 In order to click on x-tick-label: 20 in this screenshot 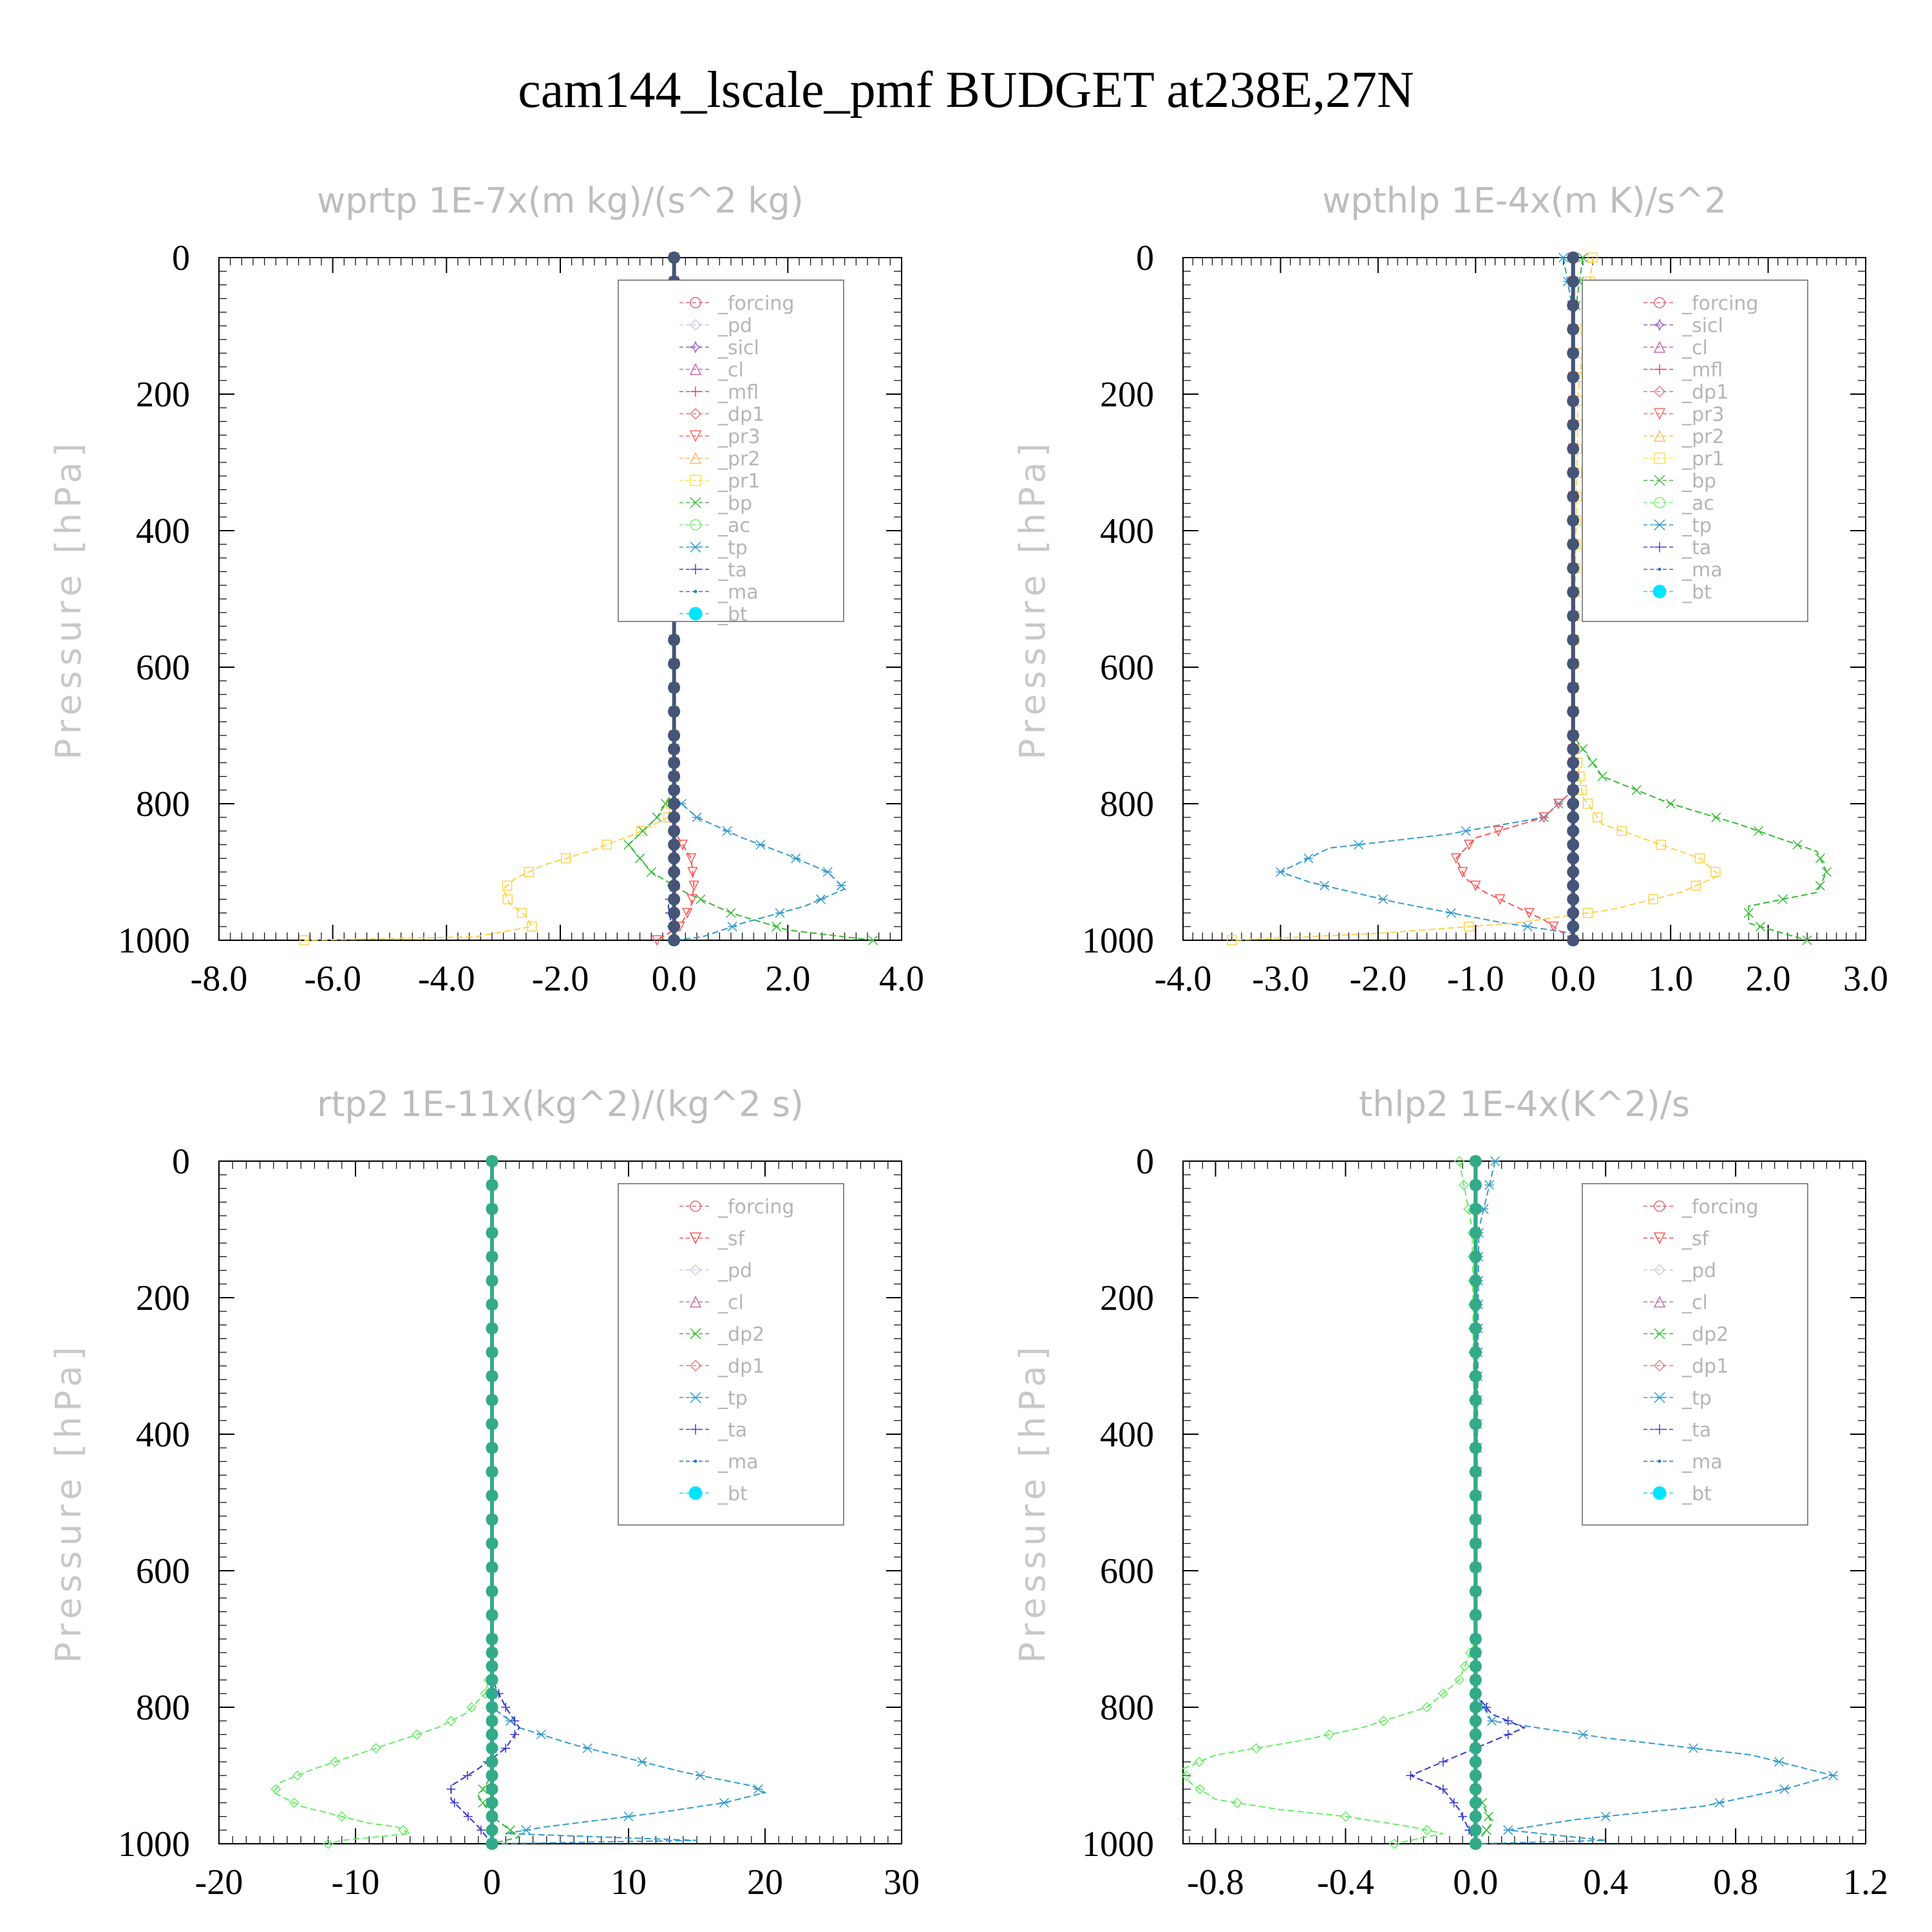, I will do `click(765, 1882)`.